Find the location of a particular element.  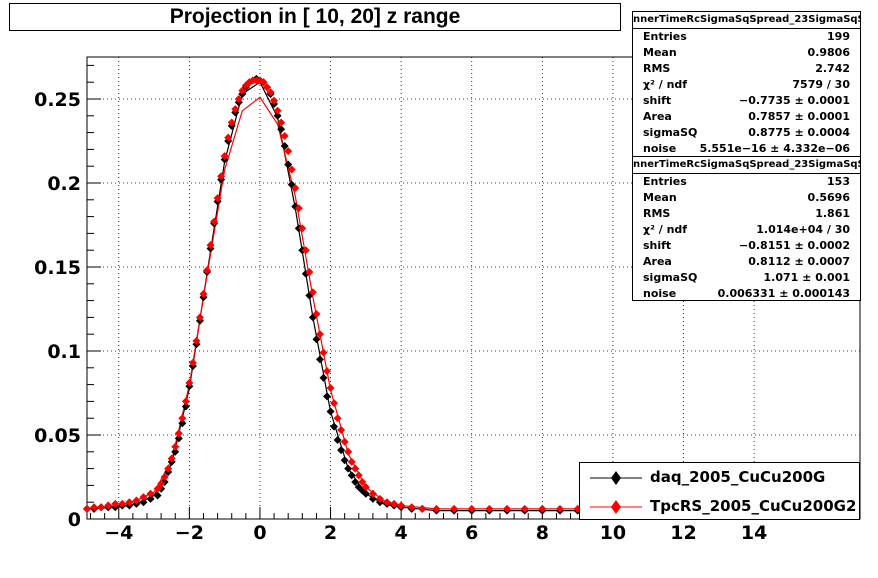

stats-row: RMS 1.861 is located at coordinates (746, 214).